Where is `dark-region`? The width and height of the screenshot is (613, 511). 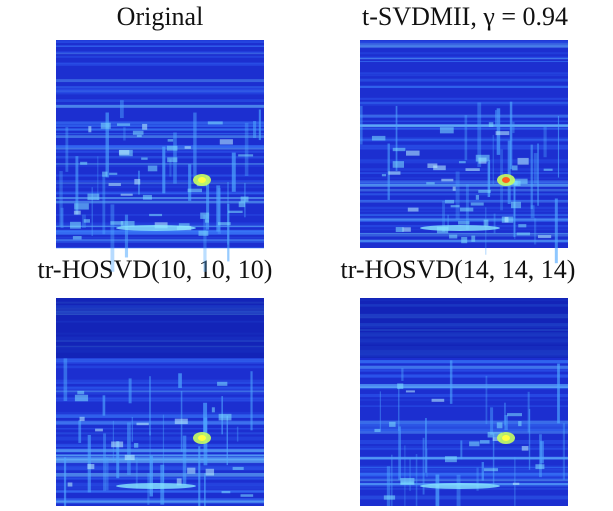 dark-region is located at coordinates (160, 328).